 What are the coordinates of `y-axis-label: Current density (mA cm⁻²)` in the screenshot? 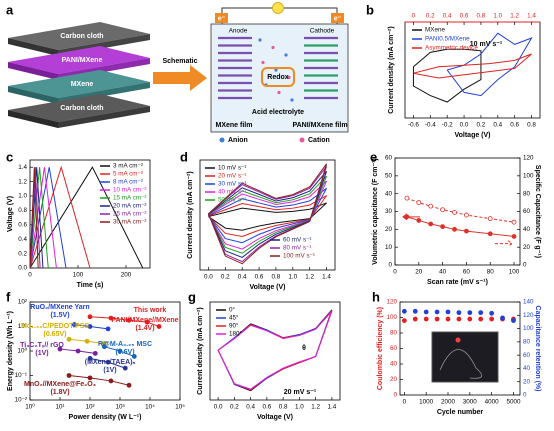 It's located at (200, 350).